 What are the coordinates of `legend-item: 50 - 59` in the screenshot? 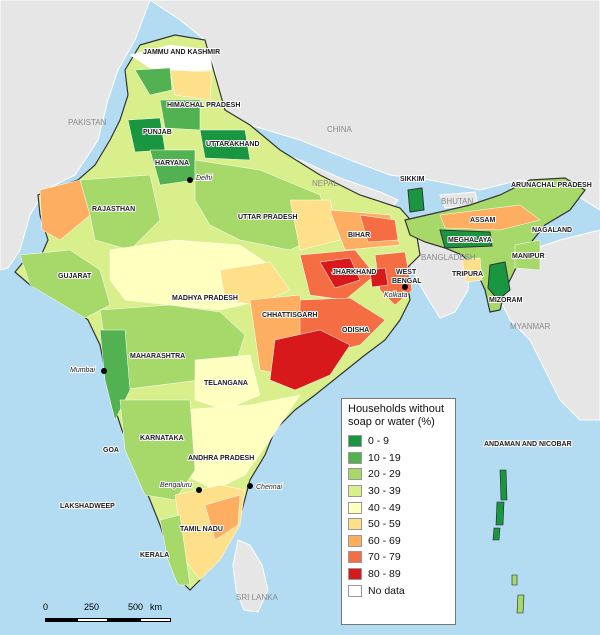 It's located at (398, 524).